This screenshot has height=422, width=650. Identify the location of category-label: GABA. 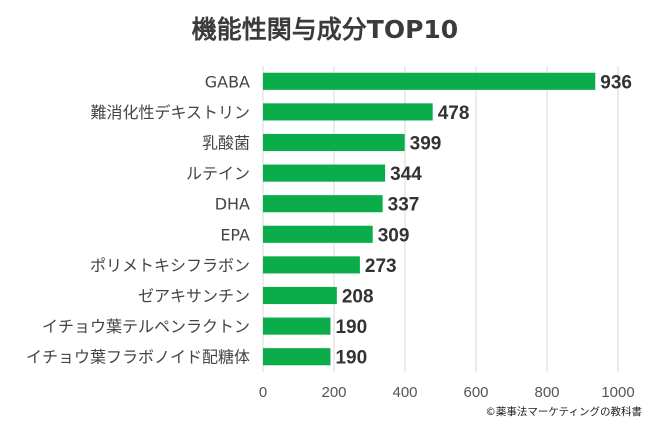
(227, 81).